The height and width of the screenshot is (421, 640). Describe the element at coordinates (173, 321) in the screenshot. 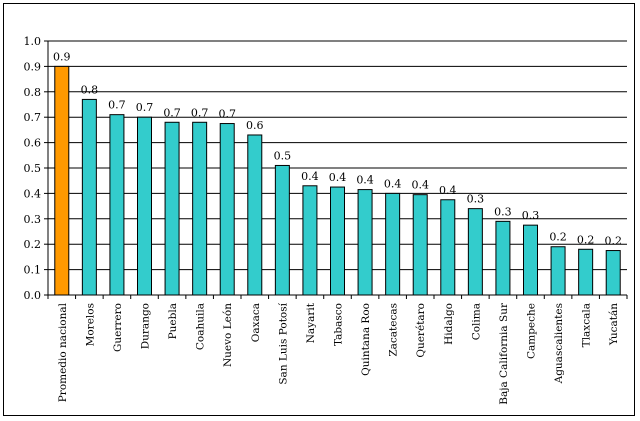

I see `category-label: Puebla` at that location.